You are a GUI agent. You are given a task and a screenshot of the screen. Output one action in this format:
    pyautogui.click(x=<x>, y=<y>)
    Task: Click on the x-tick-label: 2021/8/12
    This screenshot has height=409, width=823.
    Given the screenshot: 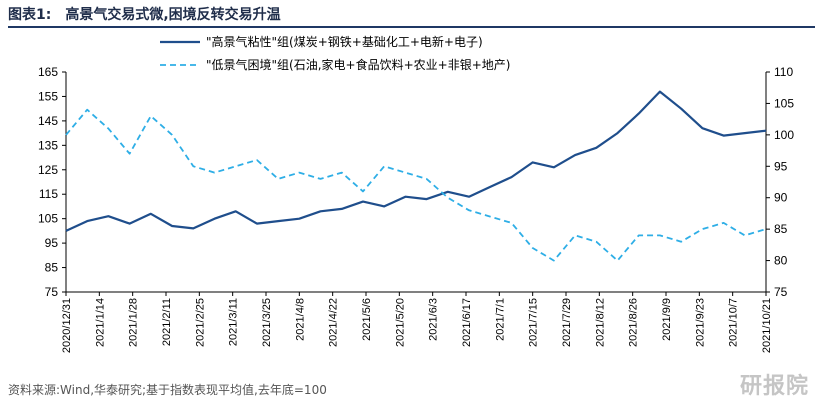 What is the action you would take?
    pyautogui.click(x=600, y=322)
    